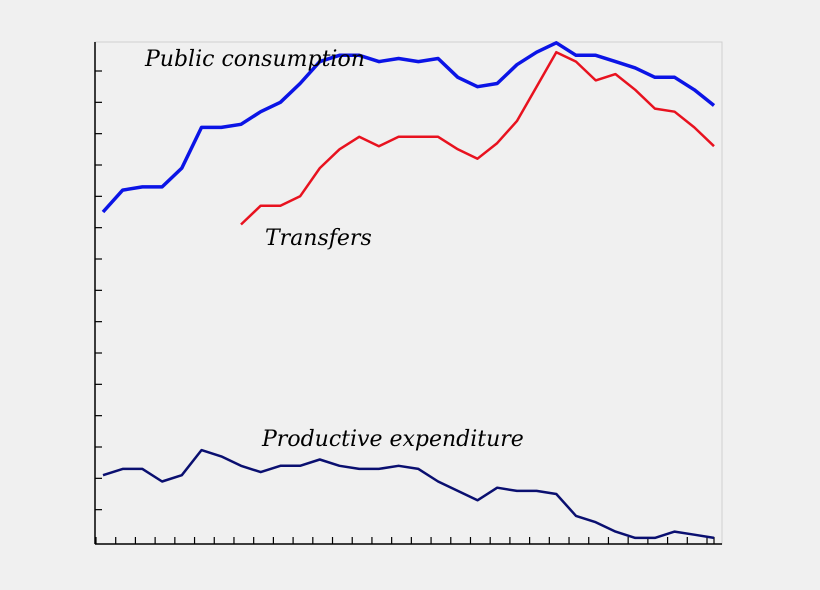 This screenshot has width=820, height=590. What do you see at coordinates (254, 59) in the screenshot?
I see `series-label: Public consumption` at bounding box center [254, 59].